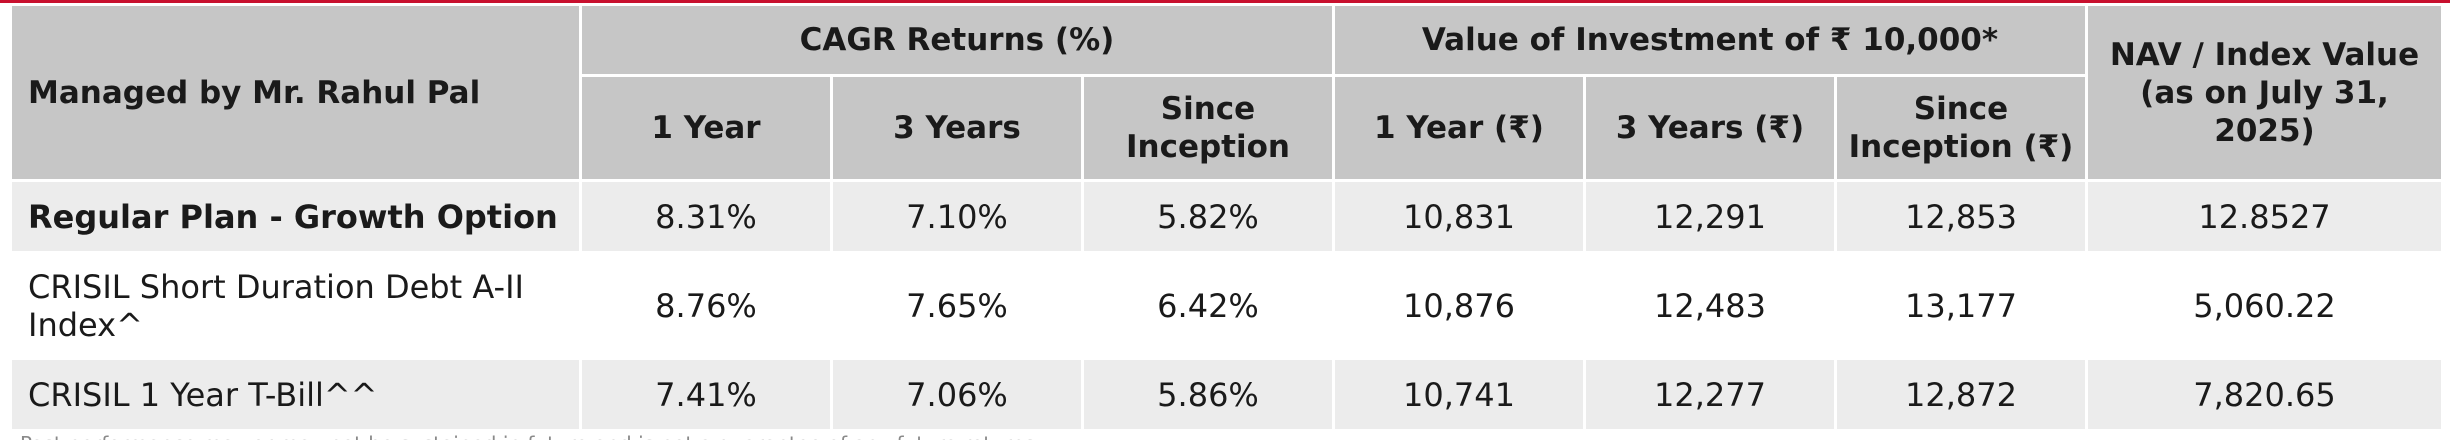 Image resolution: width=2450 pixels, height=440 pixels. Describe the element at coordinates (1208, 394) in the screenshot. I see `cell-cagr-inception: 5.86%` at that location.